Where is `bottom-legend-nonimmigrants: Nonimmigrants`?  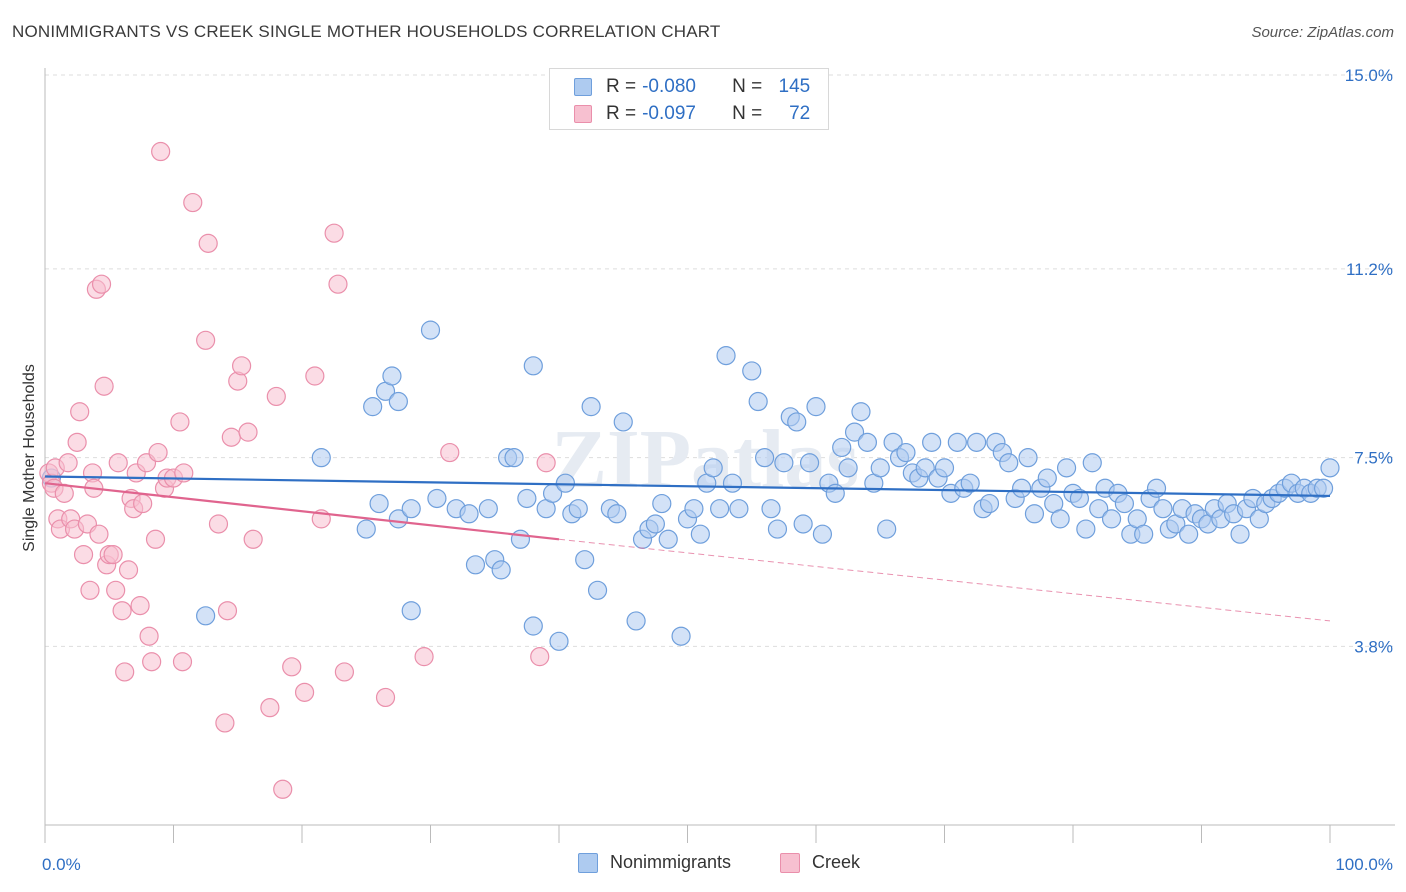 bottom-legend-nonimmigrants: Nonimmigrants is located at coordinates (654, 862).